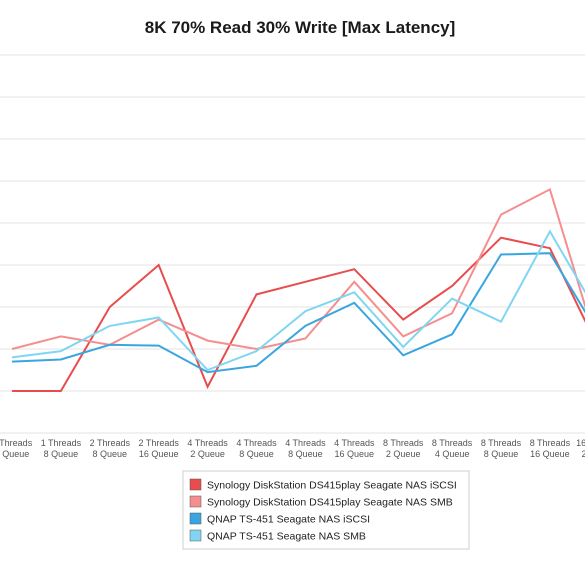  What do you see at coordinates (288, 520) in the screenshot?
I see `legend-label-3: QNAP TS-451 Seagate NAS iSCSI` at bounding box center [288, 520].